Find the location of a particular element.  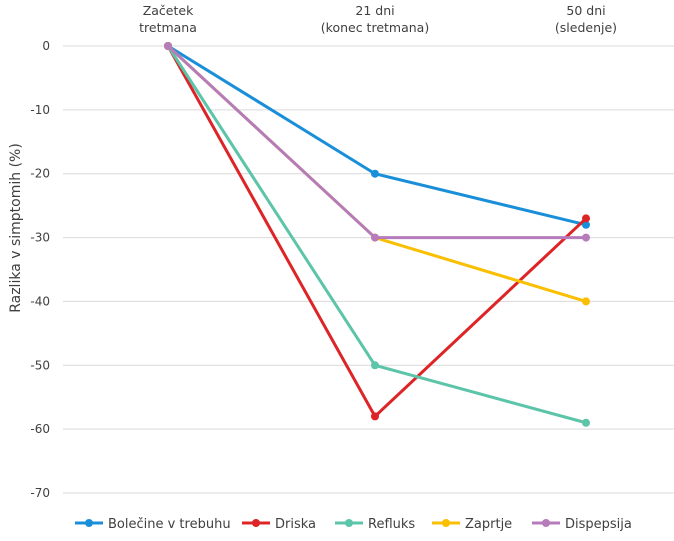

legend-item: Refluks is located at coordinates (375, 524).